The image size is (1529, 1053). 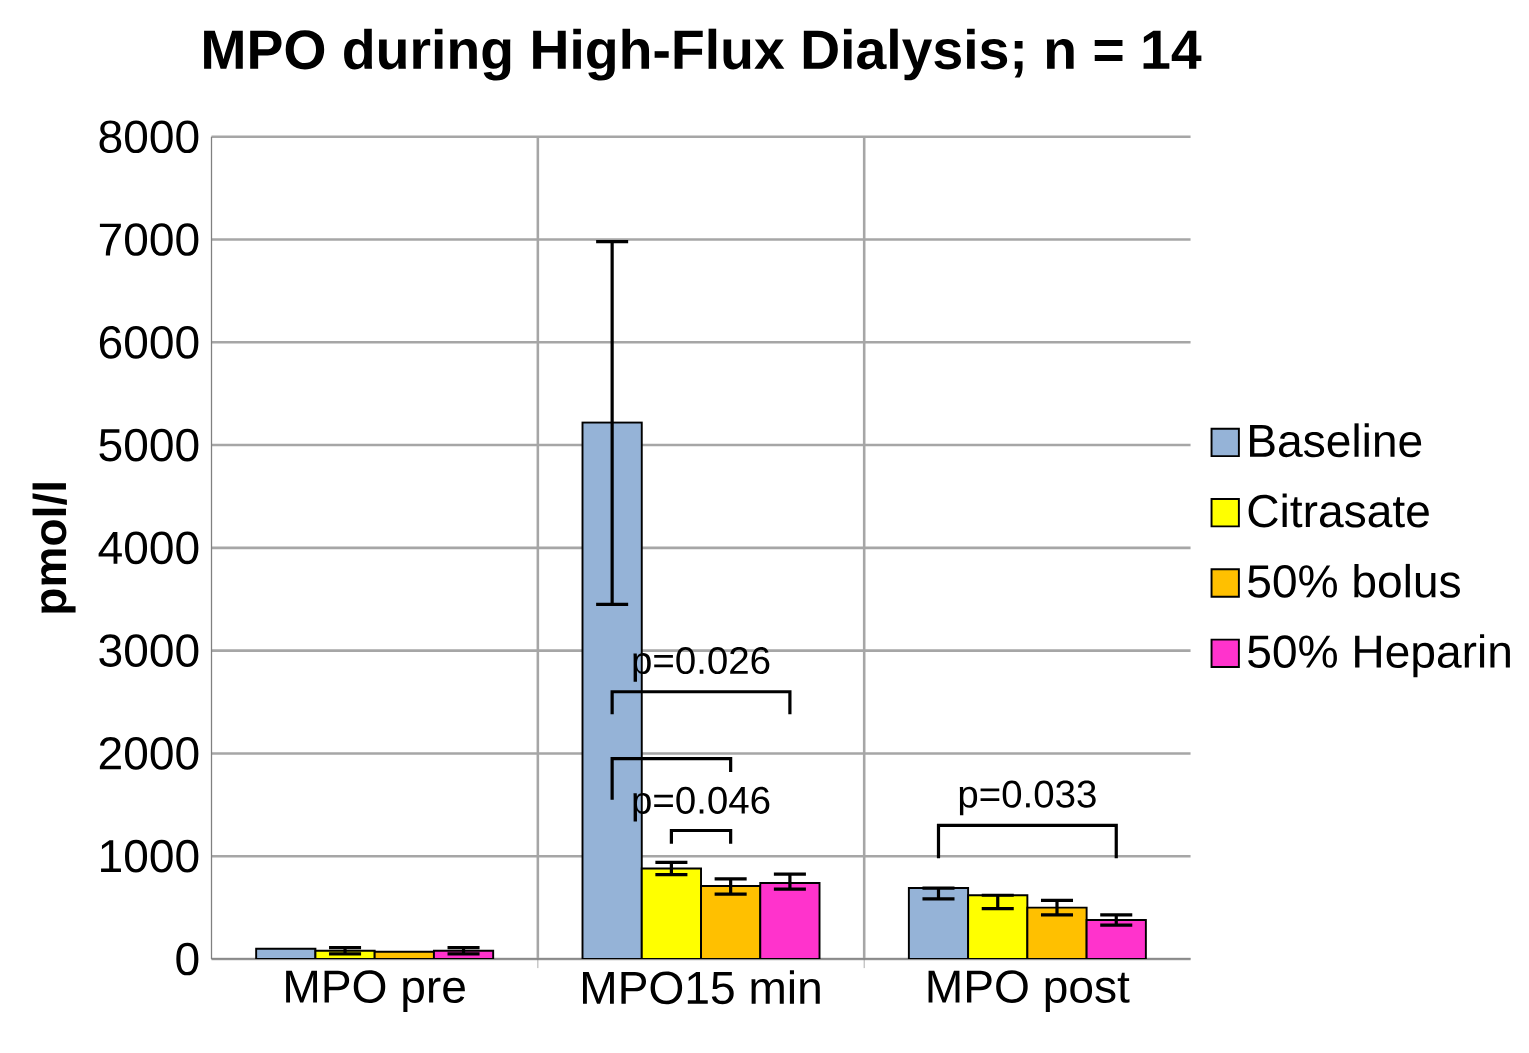 I want to click on y-tick-label: 8000, so click(x=149, y=137).